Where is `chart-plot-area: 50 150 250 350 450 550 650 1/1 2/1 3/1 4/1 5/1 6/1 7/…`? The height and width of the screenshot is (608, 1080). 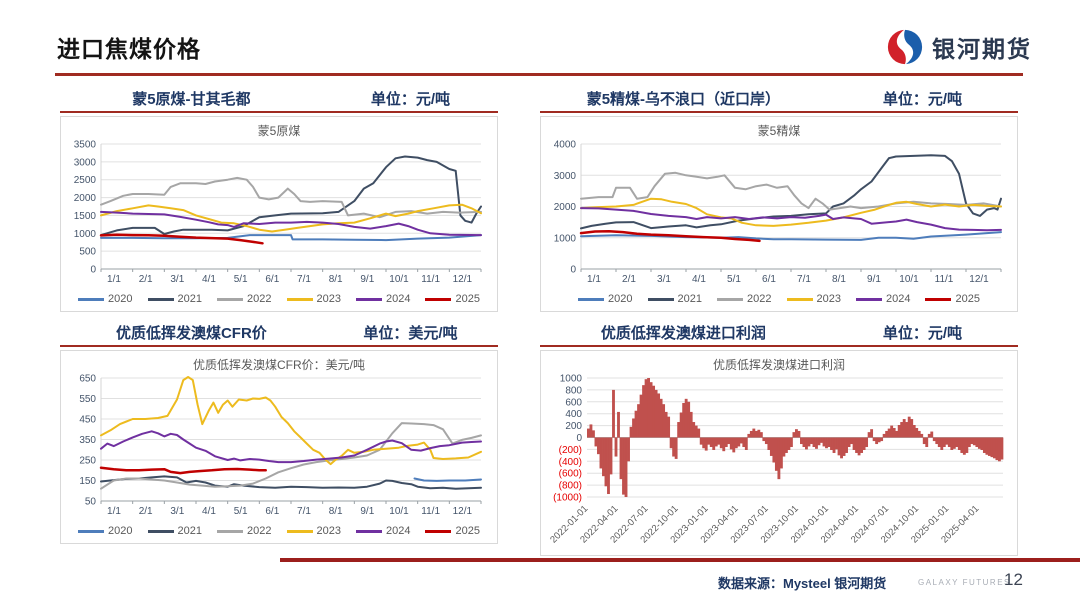
chart-plot-area: 50 150 250 350 450 550 650 1/1 2/1 3/1 4/1 5/1 6/1 7/… is located at coordinates (279, 445).